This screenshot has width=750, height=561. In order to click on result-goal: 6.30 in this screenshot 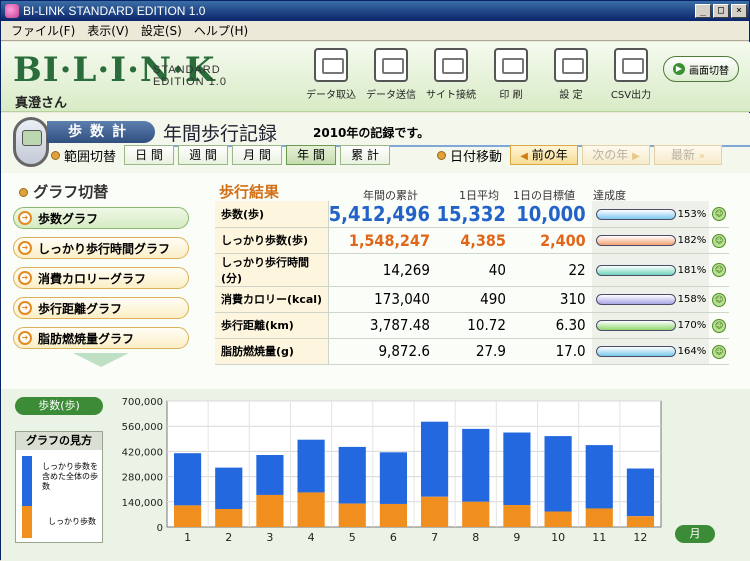, I will do `click(551, 325)`.